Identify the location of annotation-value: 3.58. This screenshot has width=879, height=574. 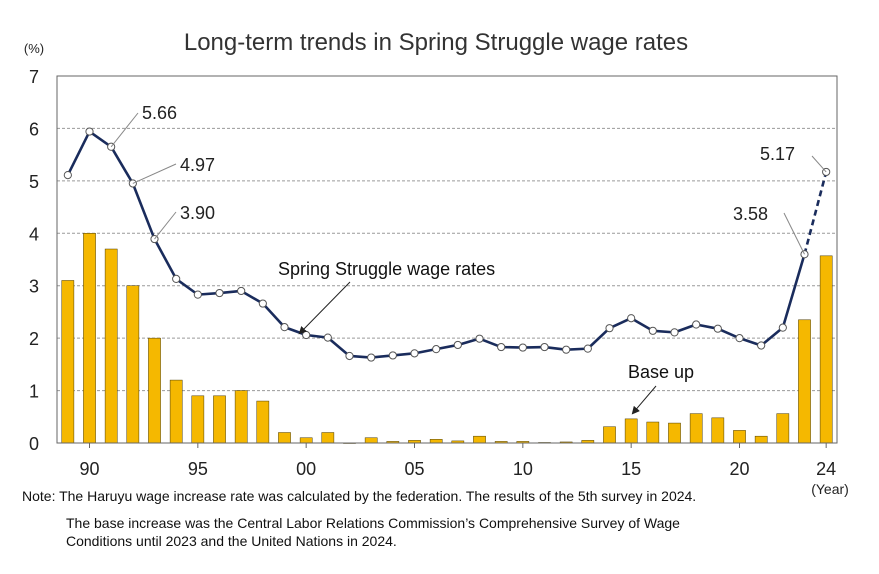
(750, 214).